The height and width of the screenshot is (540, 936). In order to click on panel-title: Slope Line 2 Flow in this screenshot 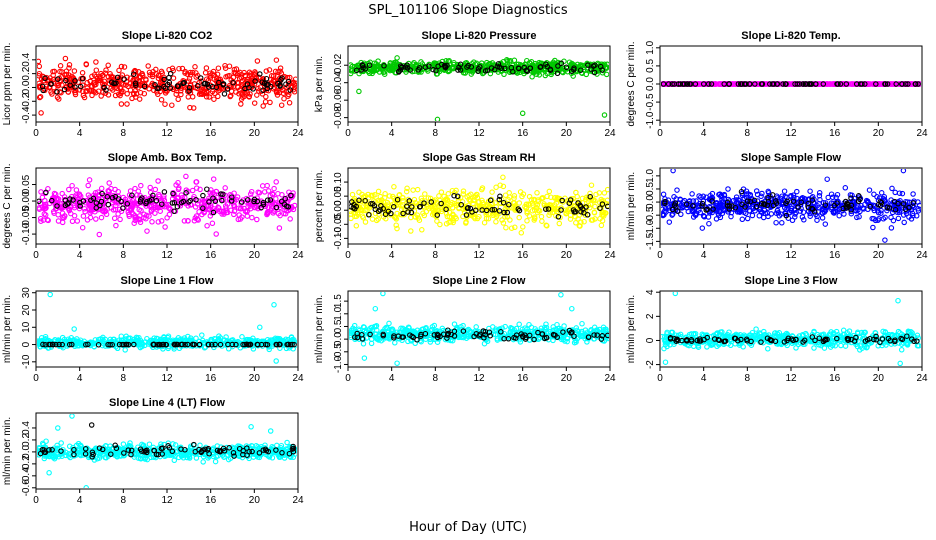, I will do `click(479, 281)`.